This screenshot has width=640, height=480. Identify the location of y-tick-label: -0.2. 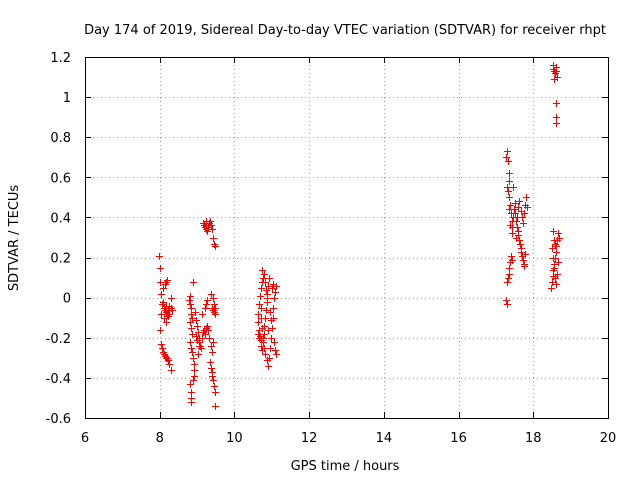
(58, 339).